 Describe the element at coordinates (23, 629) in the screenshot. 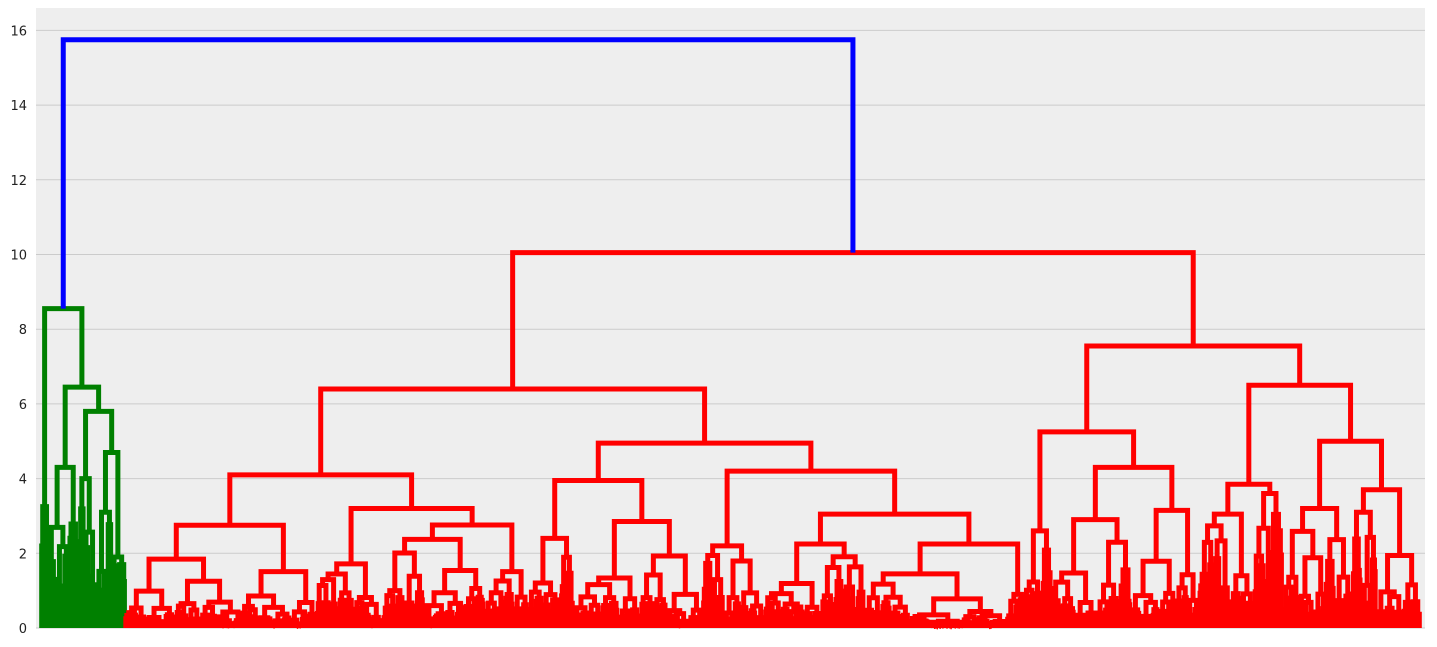

I see `y-tick-label: 0` at that location.